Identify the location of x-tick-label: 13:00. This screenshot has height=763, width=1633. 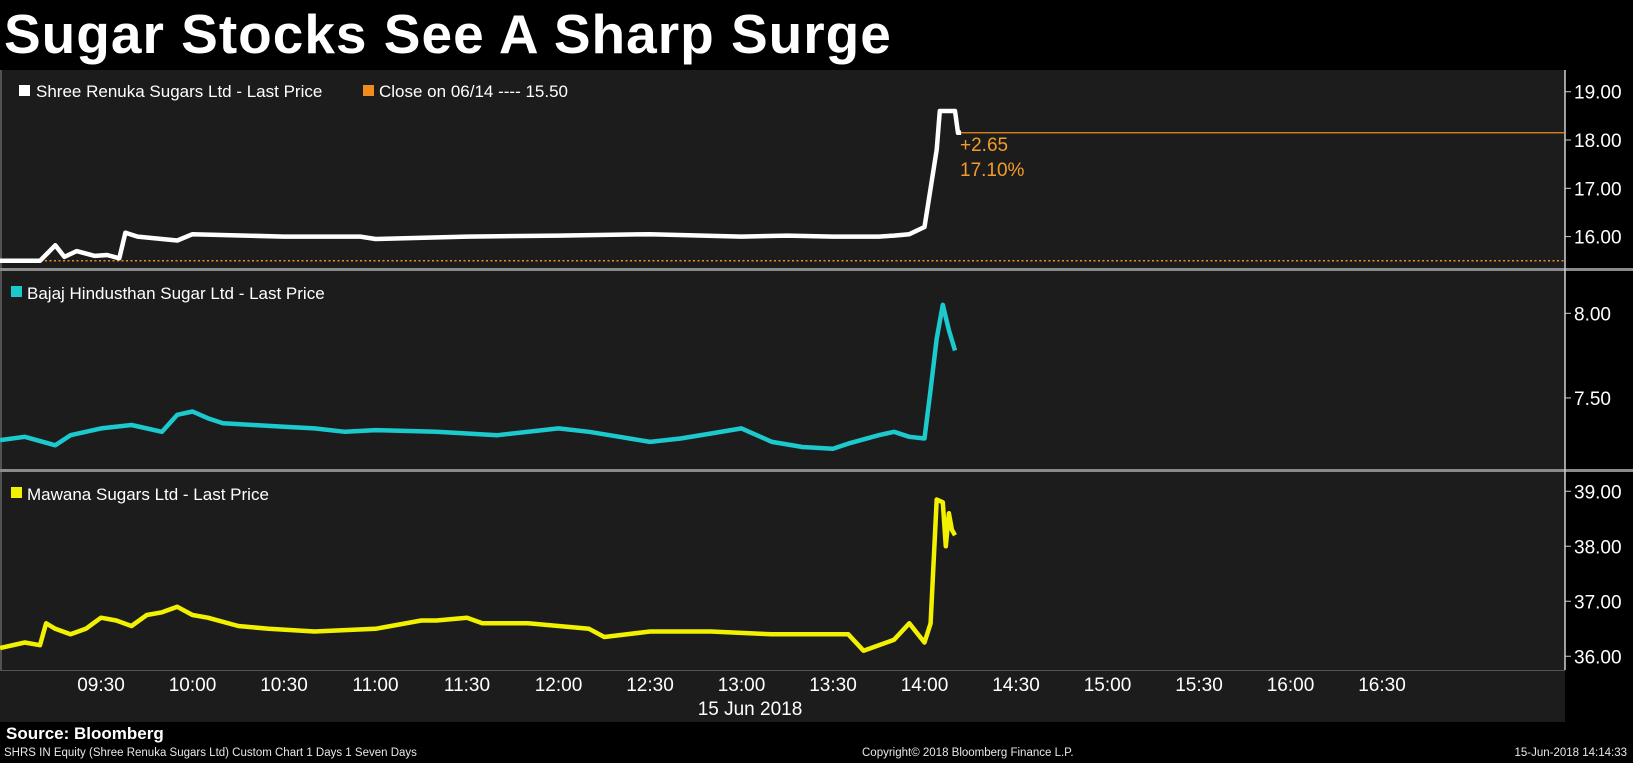
(742, 685).